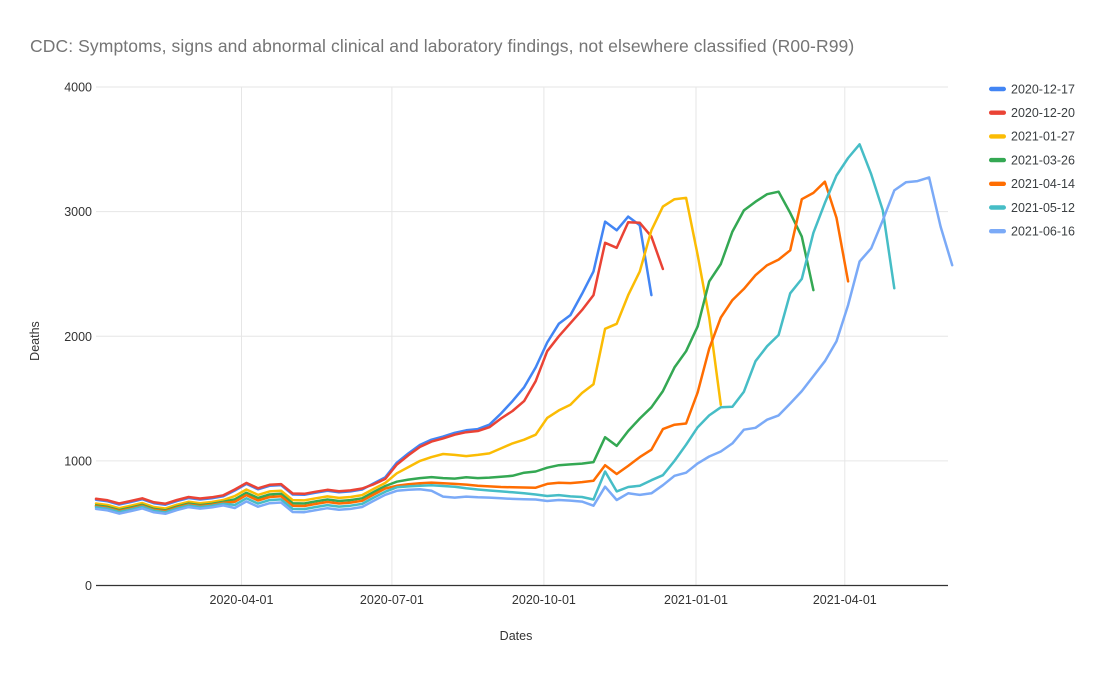  What do you see at coordinates (1043, 208) in the screenshot?
I see `legend-label: 2021-05-12` at bounding box center [1043, 208].